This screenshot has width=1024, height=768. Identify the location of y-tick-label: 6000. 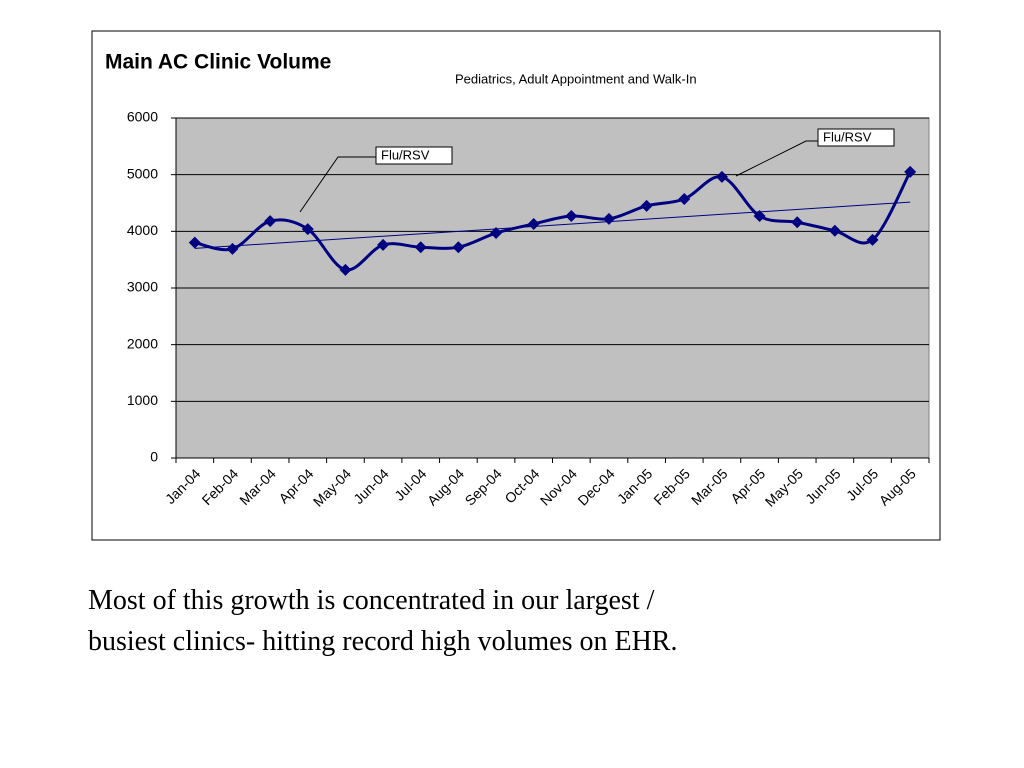
(142, 117).